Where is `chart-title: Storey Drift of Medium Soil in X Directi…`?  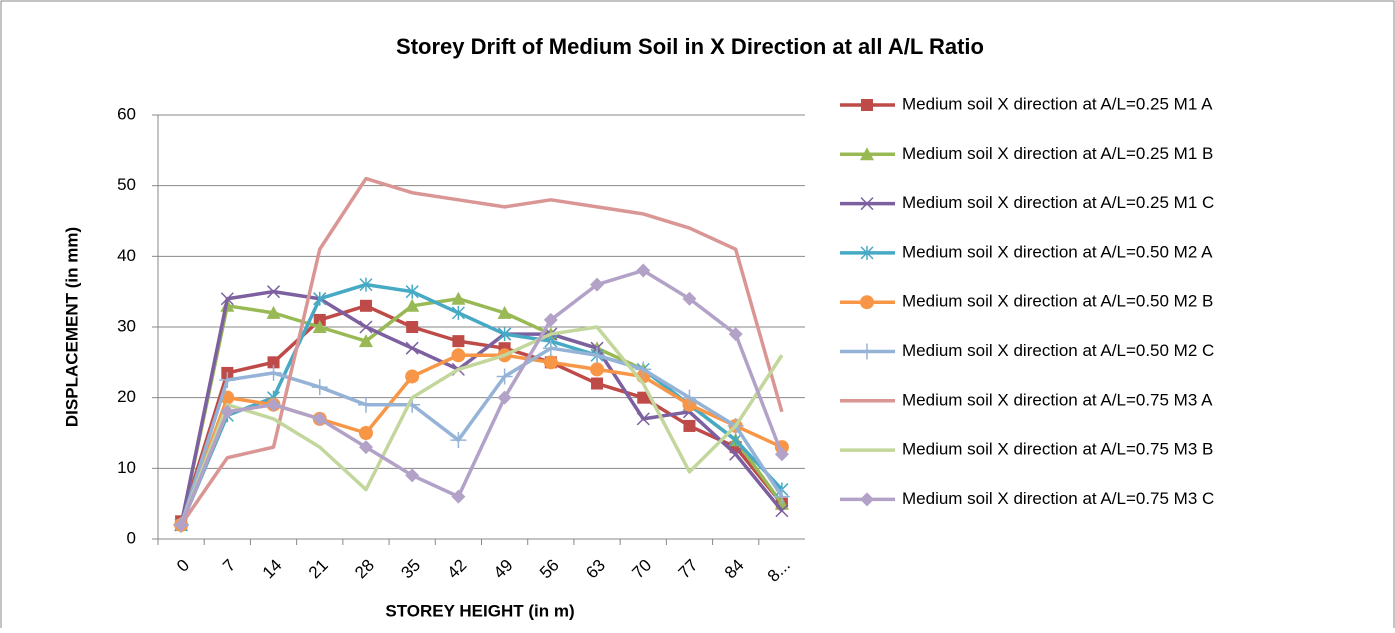
chart-title: Storey Drift of Medium Soil in X Directi… is located at coordinates (690, 46).